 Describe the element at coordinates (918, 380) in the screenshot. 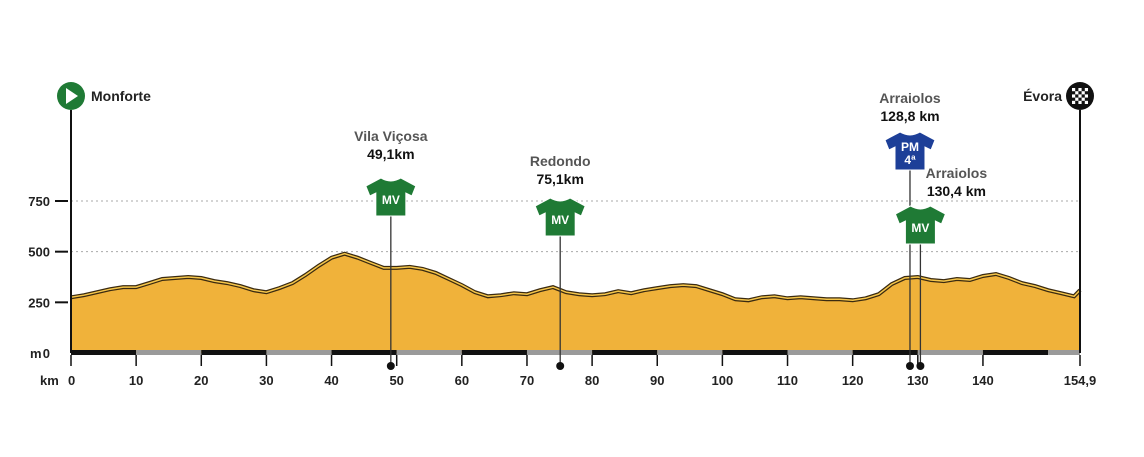

I see `x-tick-label: 130` at that location.